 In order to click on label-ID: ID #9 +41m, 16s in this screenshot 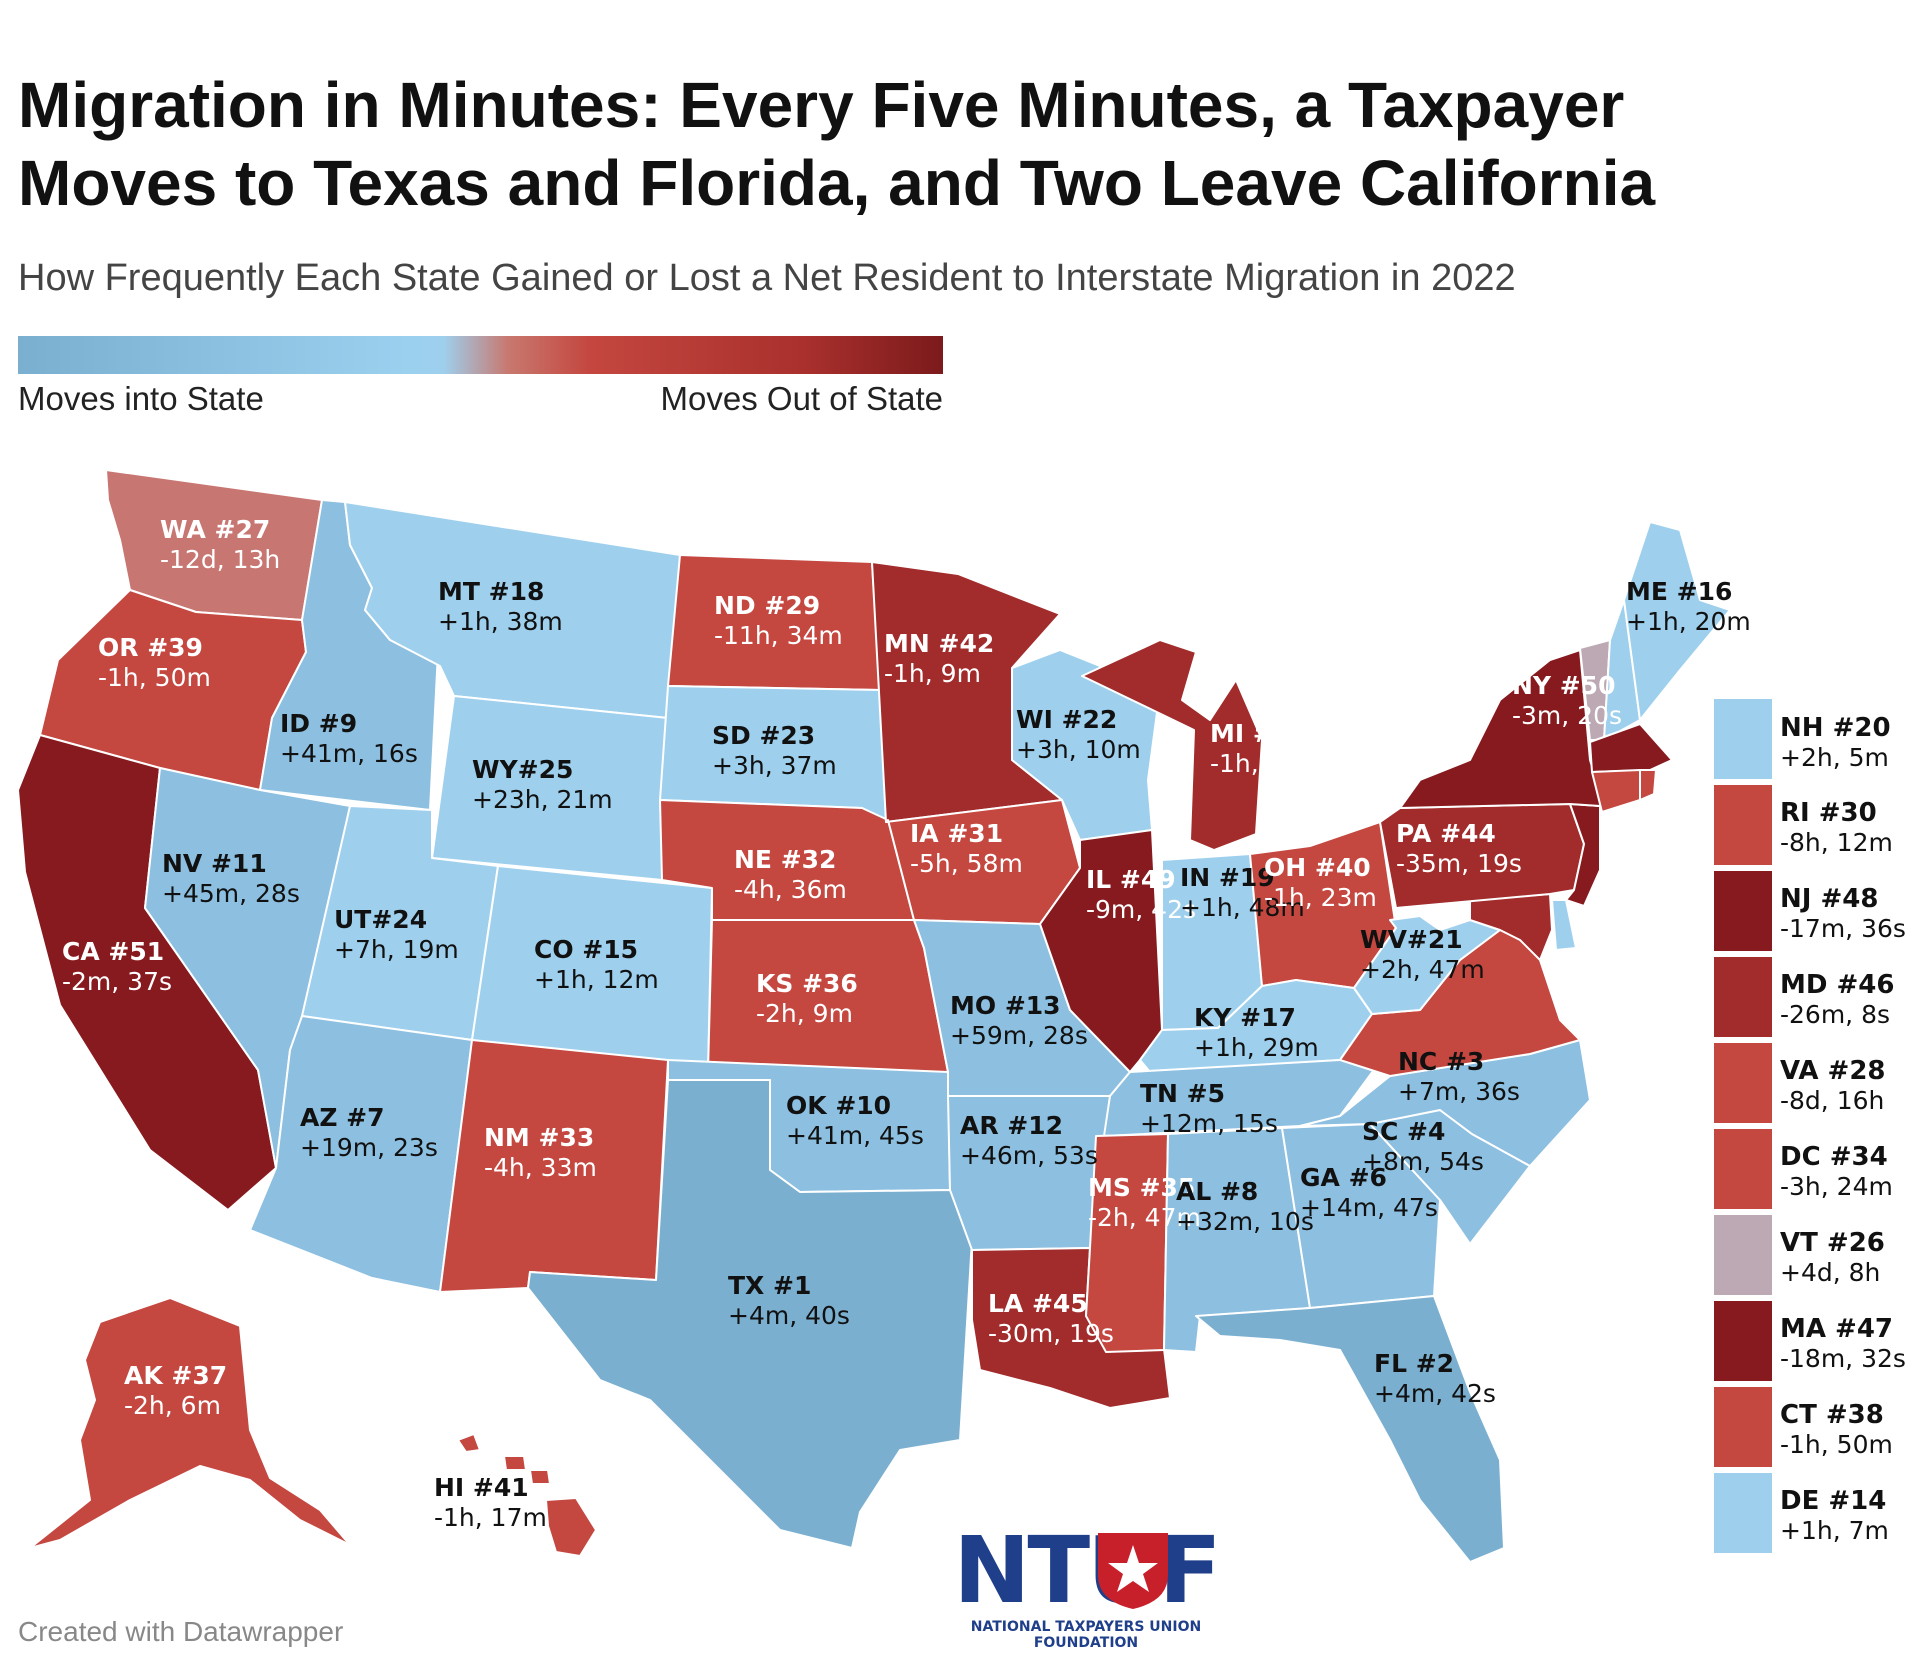, I will do `click(349, 738)`.